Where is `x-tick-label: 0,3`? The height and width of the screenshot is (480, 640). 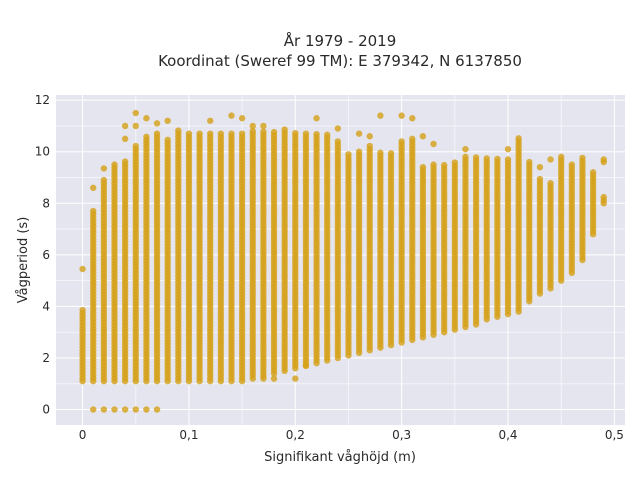 x-tick-label: 0,3 is located at coordinates (401, 435).